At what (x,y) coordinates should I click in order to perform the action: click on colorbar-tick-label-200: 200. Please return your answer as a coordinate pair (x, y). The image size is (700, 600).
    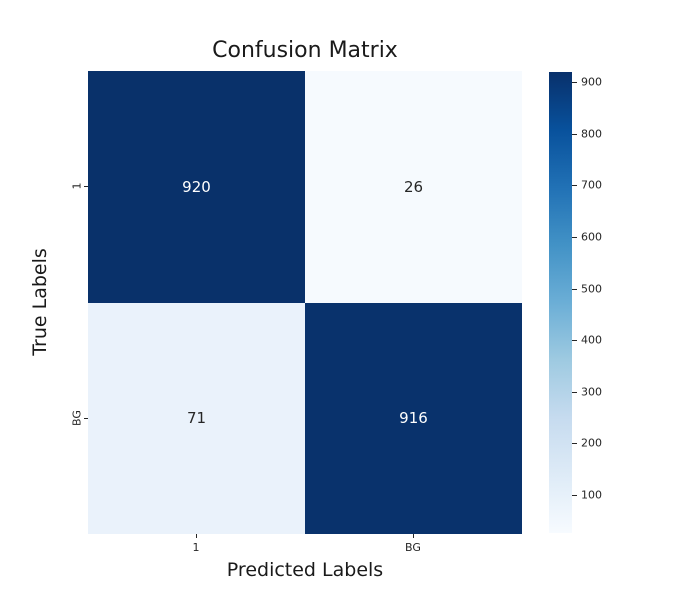
    Looking at the image, I should click on (591, 443).